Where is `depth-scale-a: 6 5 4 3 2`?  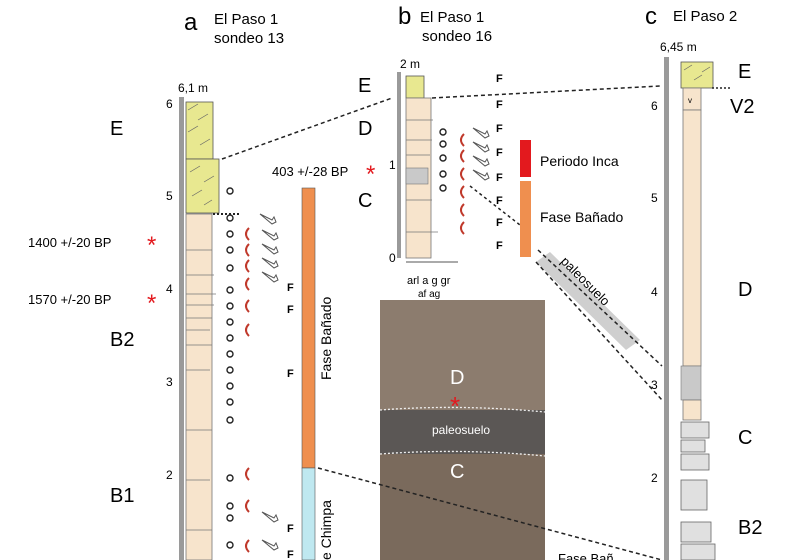
depth-scale-a: 6 5 4 3 2 is located at coordinates (169, 289).